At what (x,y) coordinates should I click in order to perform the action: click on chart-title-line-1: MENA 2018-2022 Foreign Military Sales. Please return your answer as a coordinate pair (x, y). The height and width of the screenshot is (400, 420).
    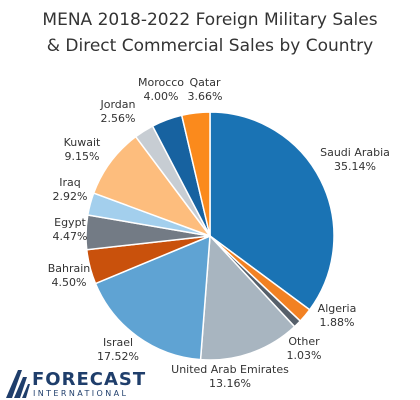
    Looking at the image, I should click on (210, 20).